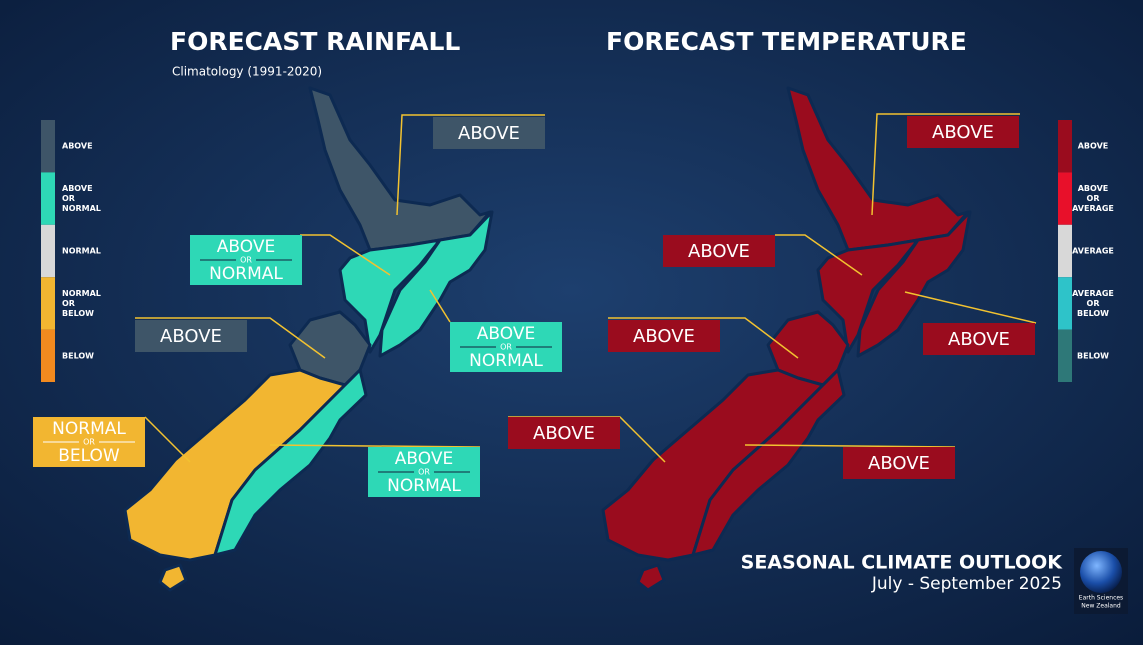 This screenshot has height=645, width=1143. What do you see at coordinates (315, 41) in the screenshot?
I see `rainfall-title: FORECAST RAINFALL` at bounding box center [315, 41].